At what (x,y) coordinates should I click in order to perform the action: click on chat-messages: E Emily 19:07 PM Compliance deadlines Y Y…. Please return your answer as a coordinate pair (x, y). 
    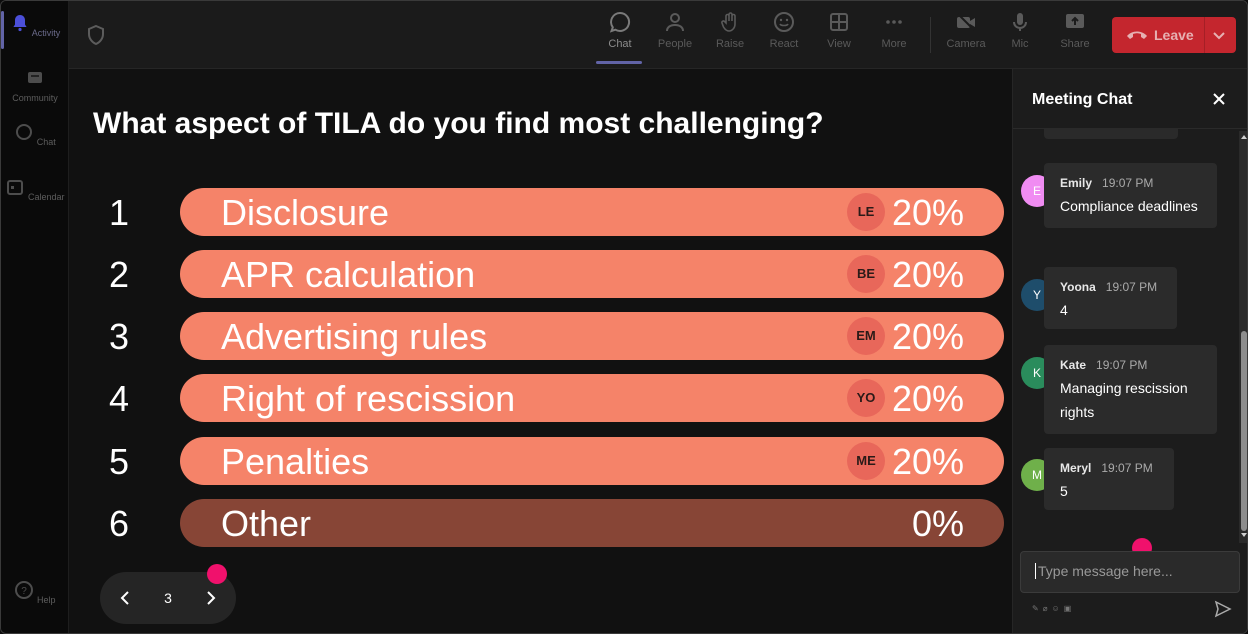
    Looking at the image, I should click on (1130, 336).